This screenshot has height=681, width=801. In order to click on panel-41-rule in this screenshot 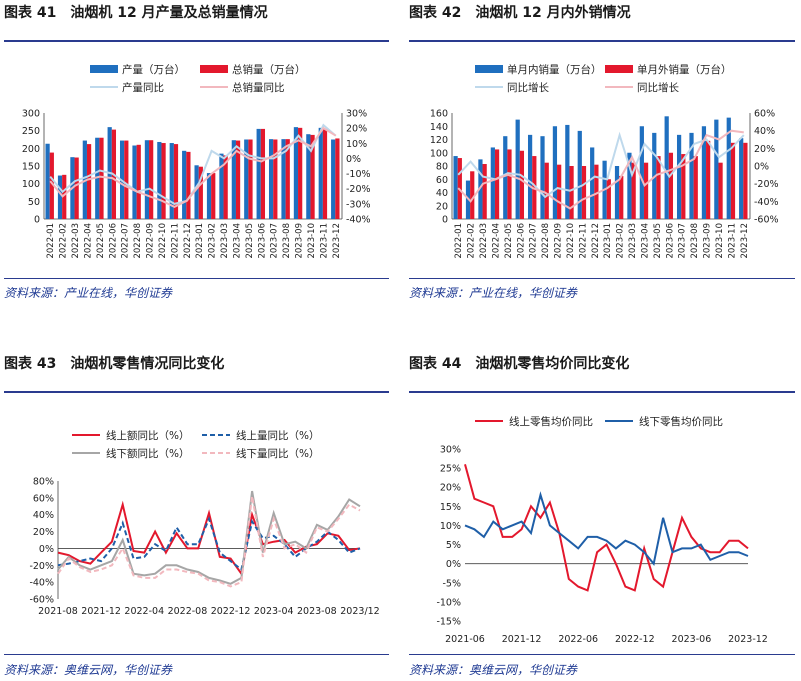, I will do `click(196, 41)`.